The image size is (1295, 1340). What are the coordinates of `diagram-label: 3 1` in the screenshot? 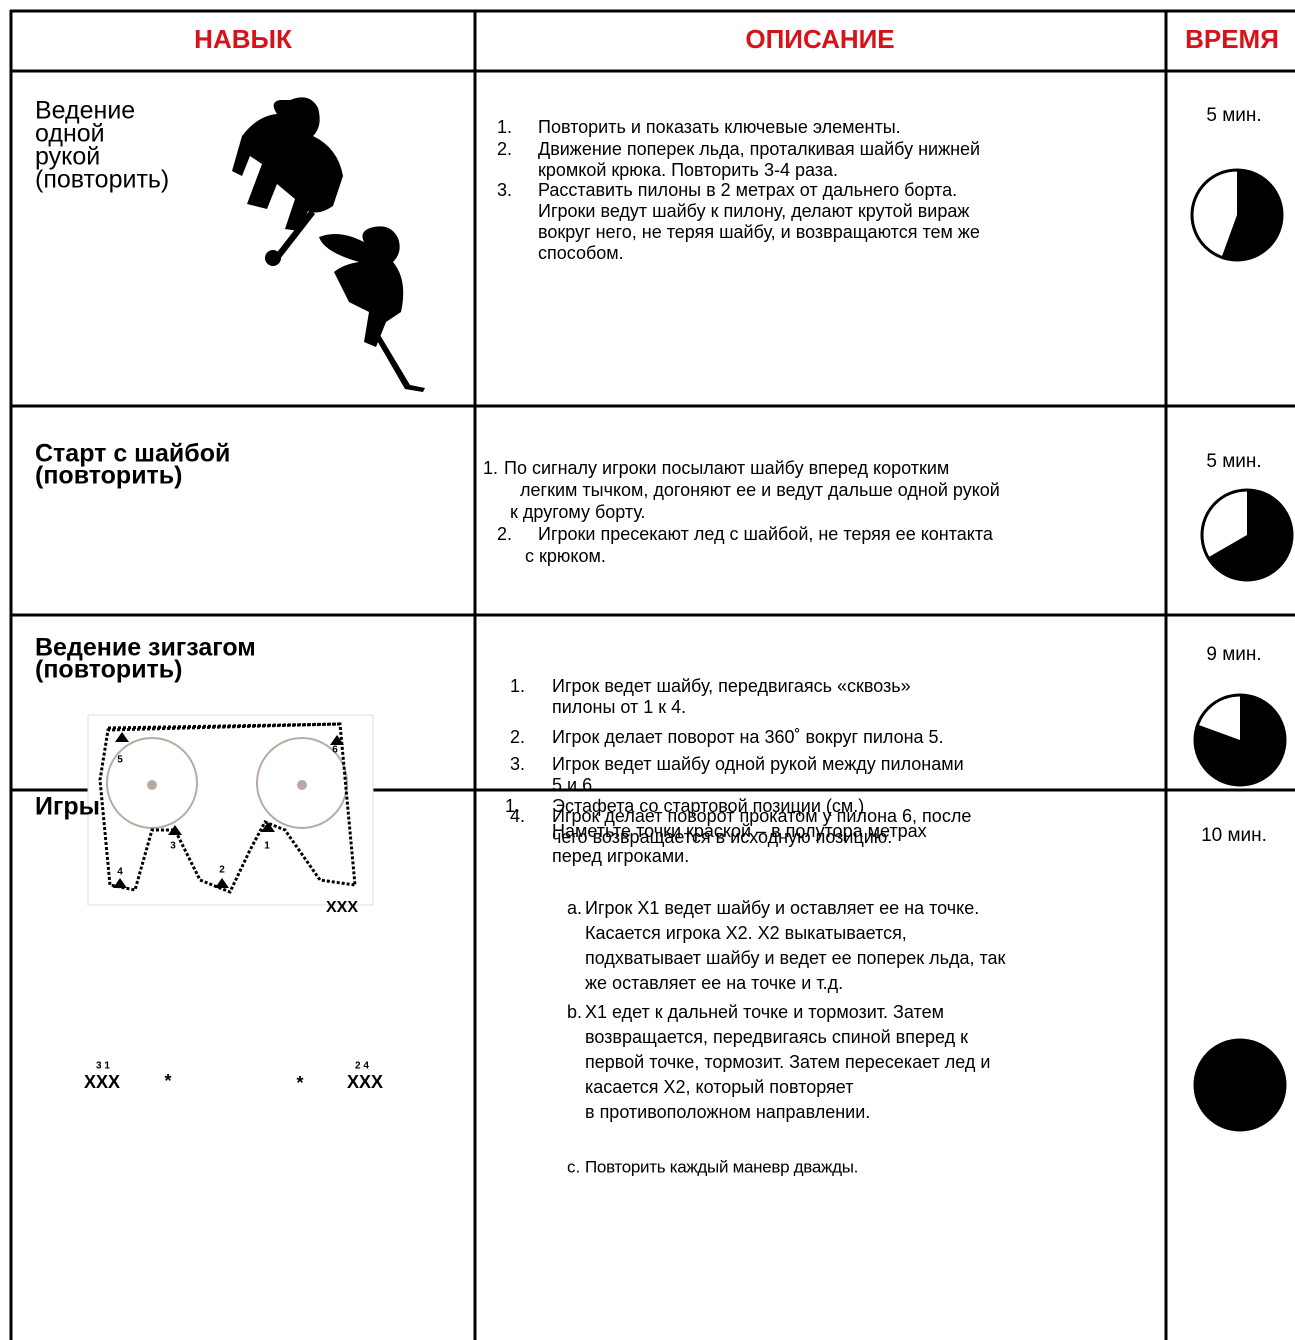 It's located at (103, 1066).